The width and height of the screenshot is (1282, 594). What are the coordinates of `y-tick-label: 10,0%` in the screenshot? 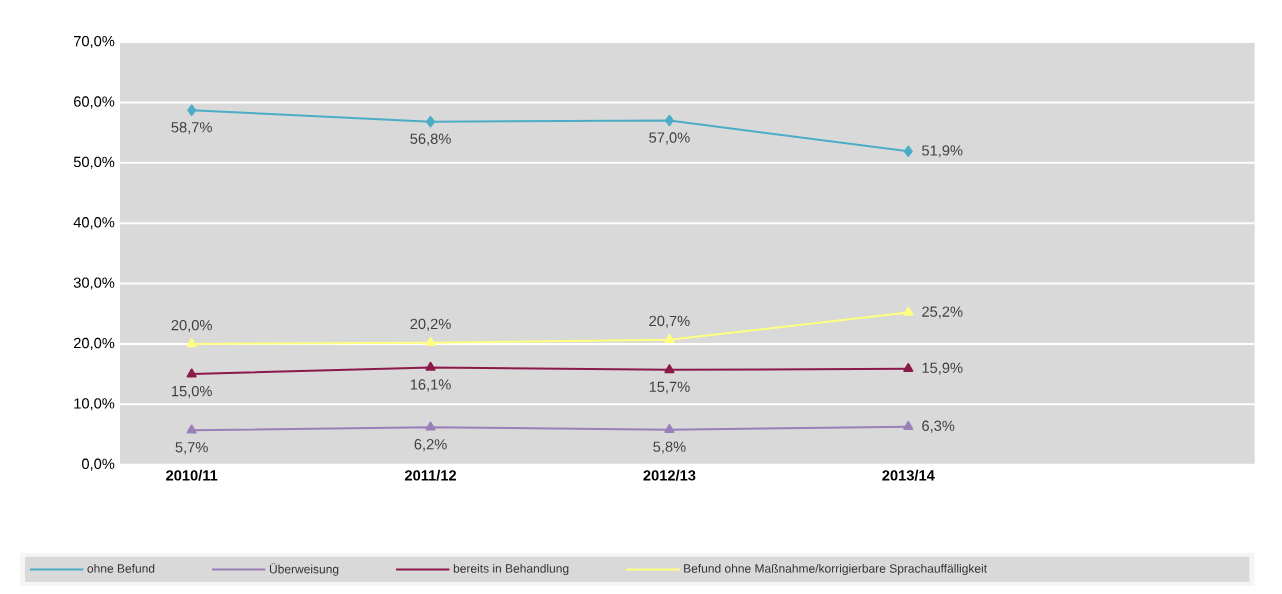 It's located at (94, 404).